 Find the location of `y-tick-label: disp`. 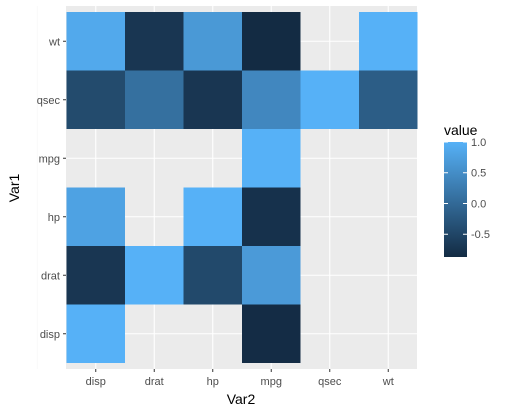

y-tick-label: disp is located at coordinates (50, 335).